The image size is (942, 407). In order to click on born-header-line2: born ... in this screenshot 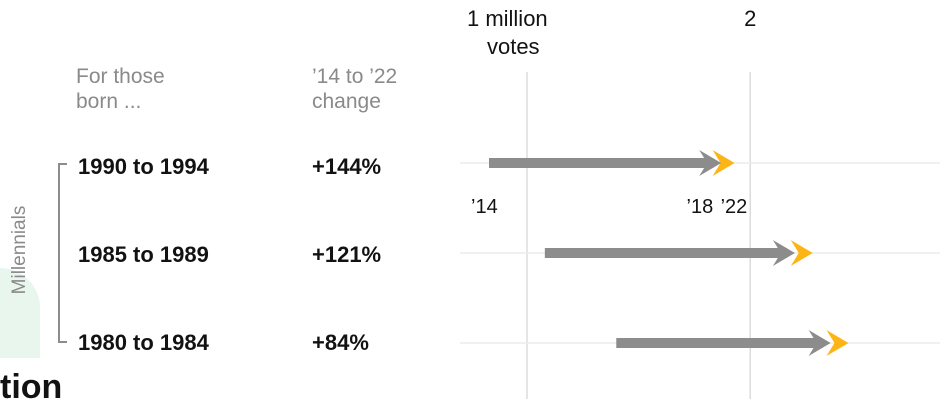, I will do `click(109, 101)`.